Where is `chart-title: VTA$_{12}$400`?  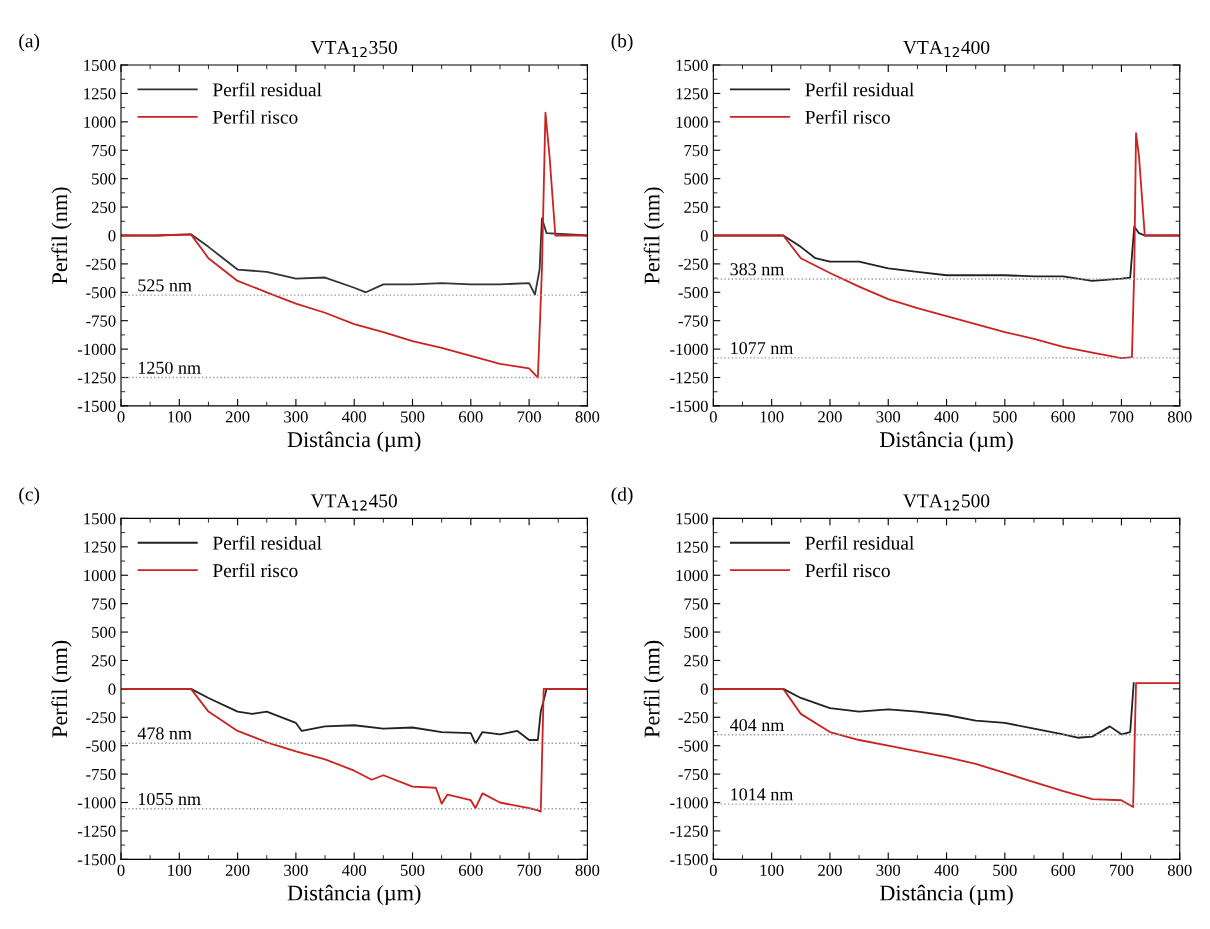
chart-title: VTA$_{12}$400 is located at coordinates (946, 49).